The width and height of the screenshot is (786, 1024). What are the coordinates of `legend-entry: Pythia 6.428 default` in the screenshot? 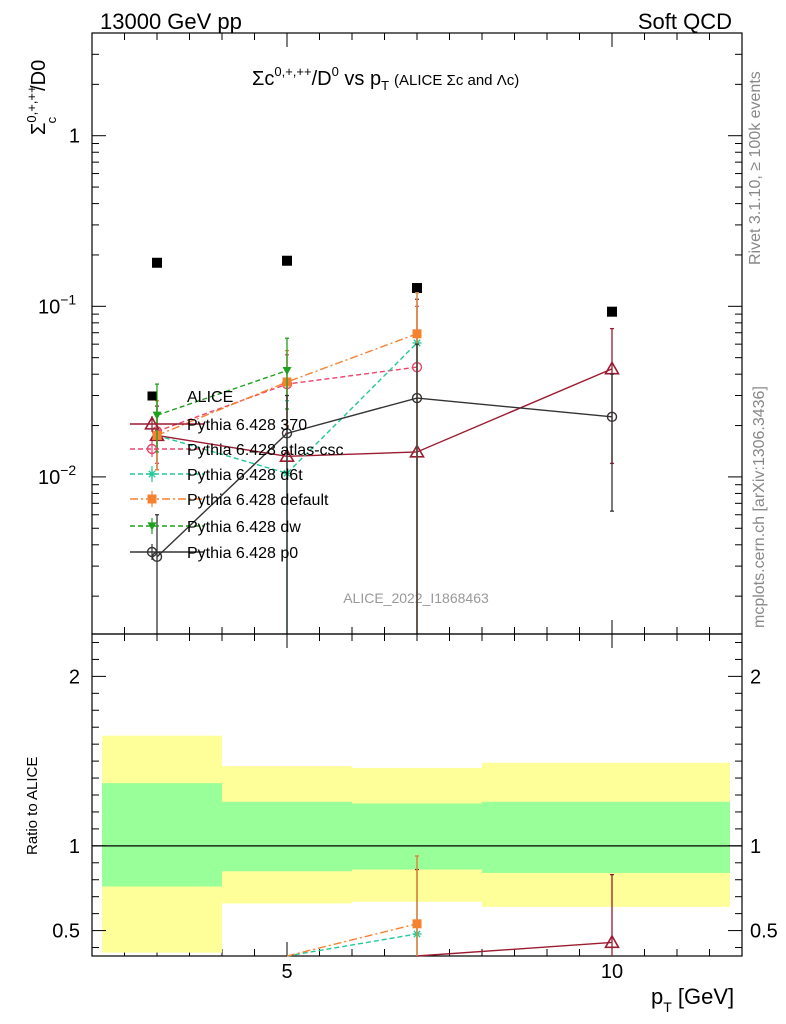 It's located at (229, 500).